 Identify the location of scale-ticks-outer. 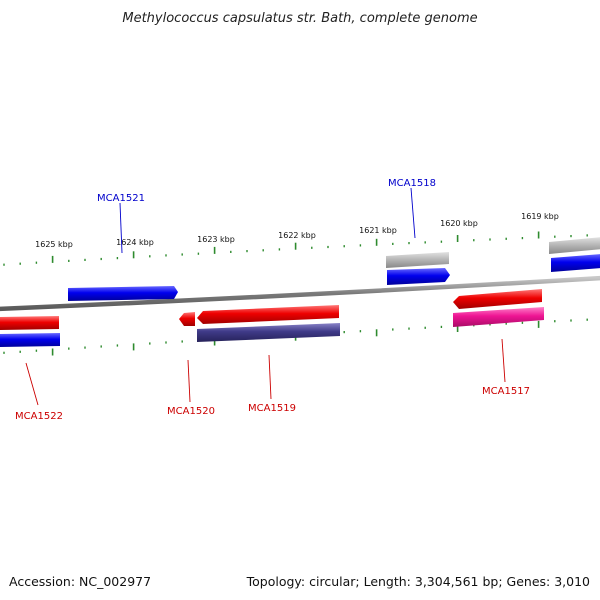
(295, 248).